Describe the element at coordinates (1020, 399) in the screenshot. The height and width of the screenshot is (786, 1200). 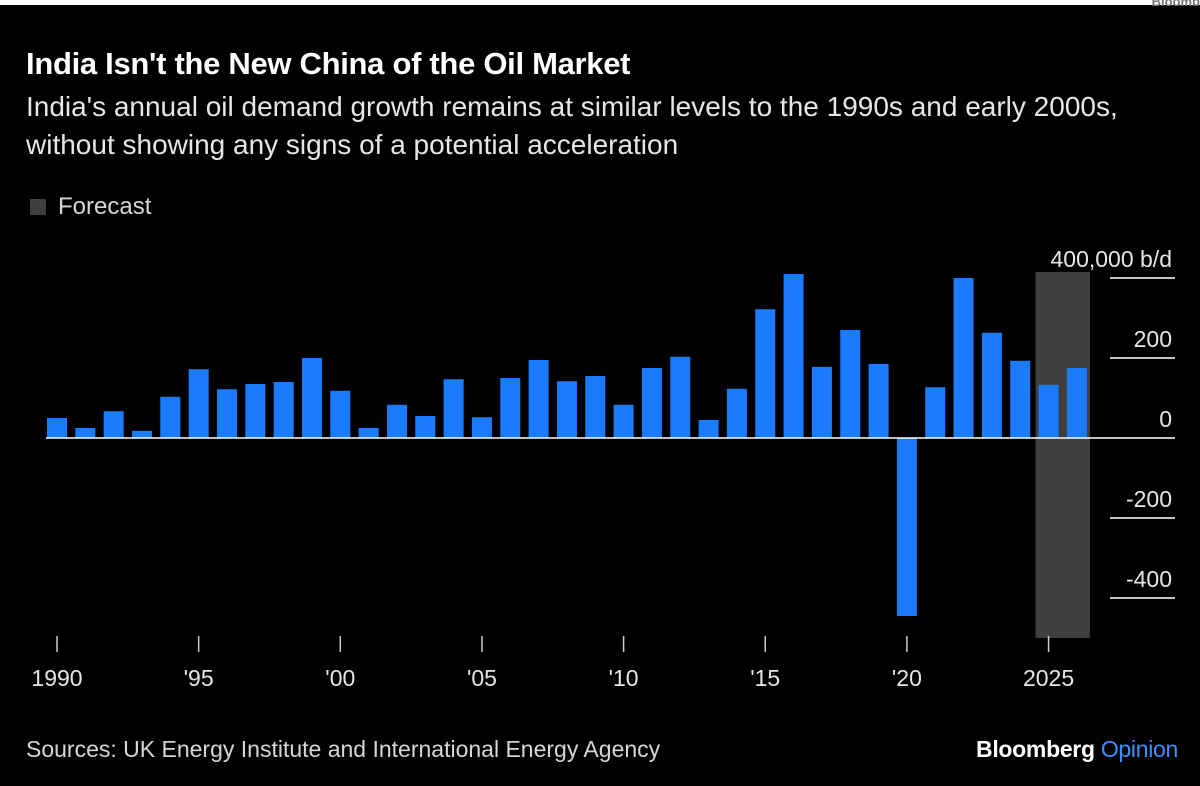
I see `bar-2024` at that location.